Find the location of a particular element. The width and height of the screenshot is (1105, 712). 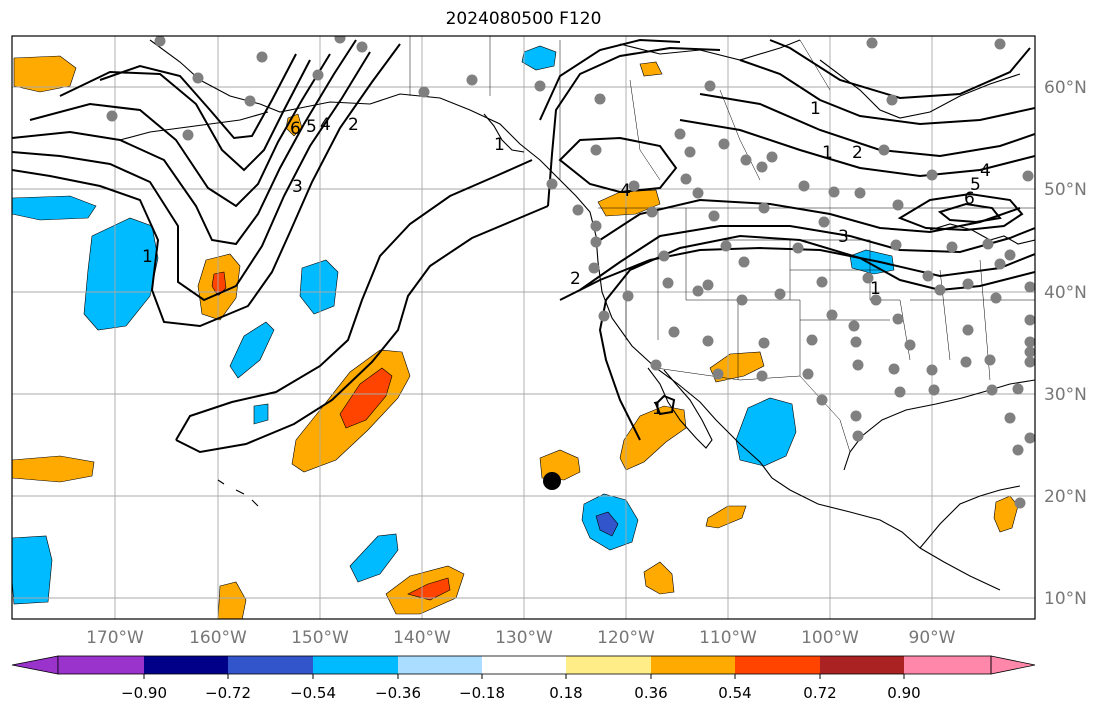

fill-orange-baja is located at coordinates (653, 438).